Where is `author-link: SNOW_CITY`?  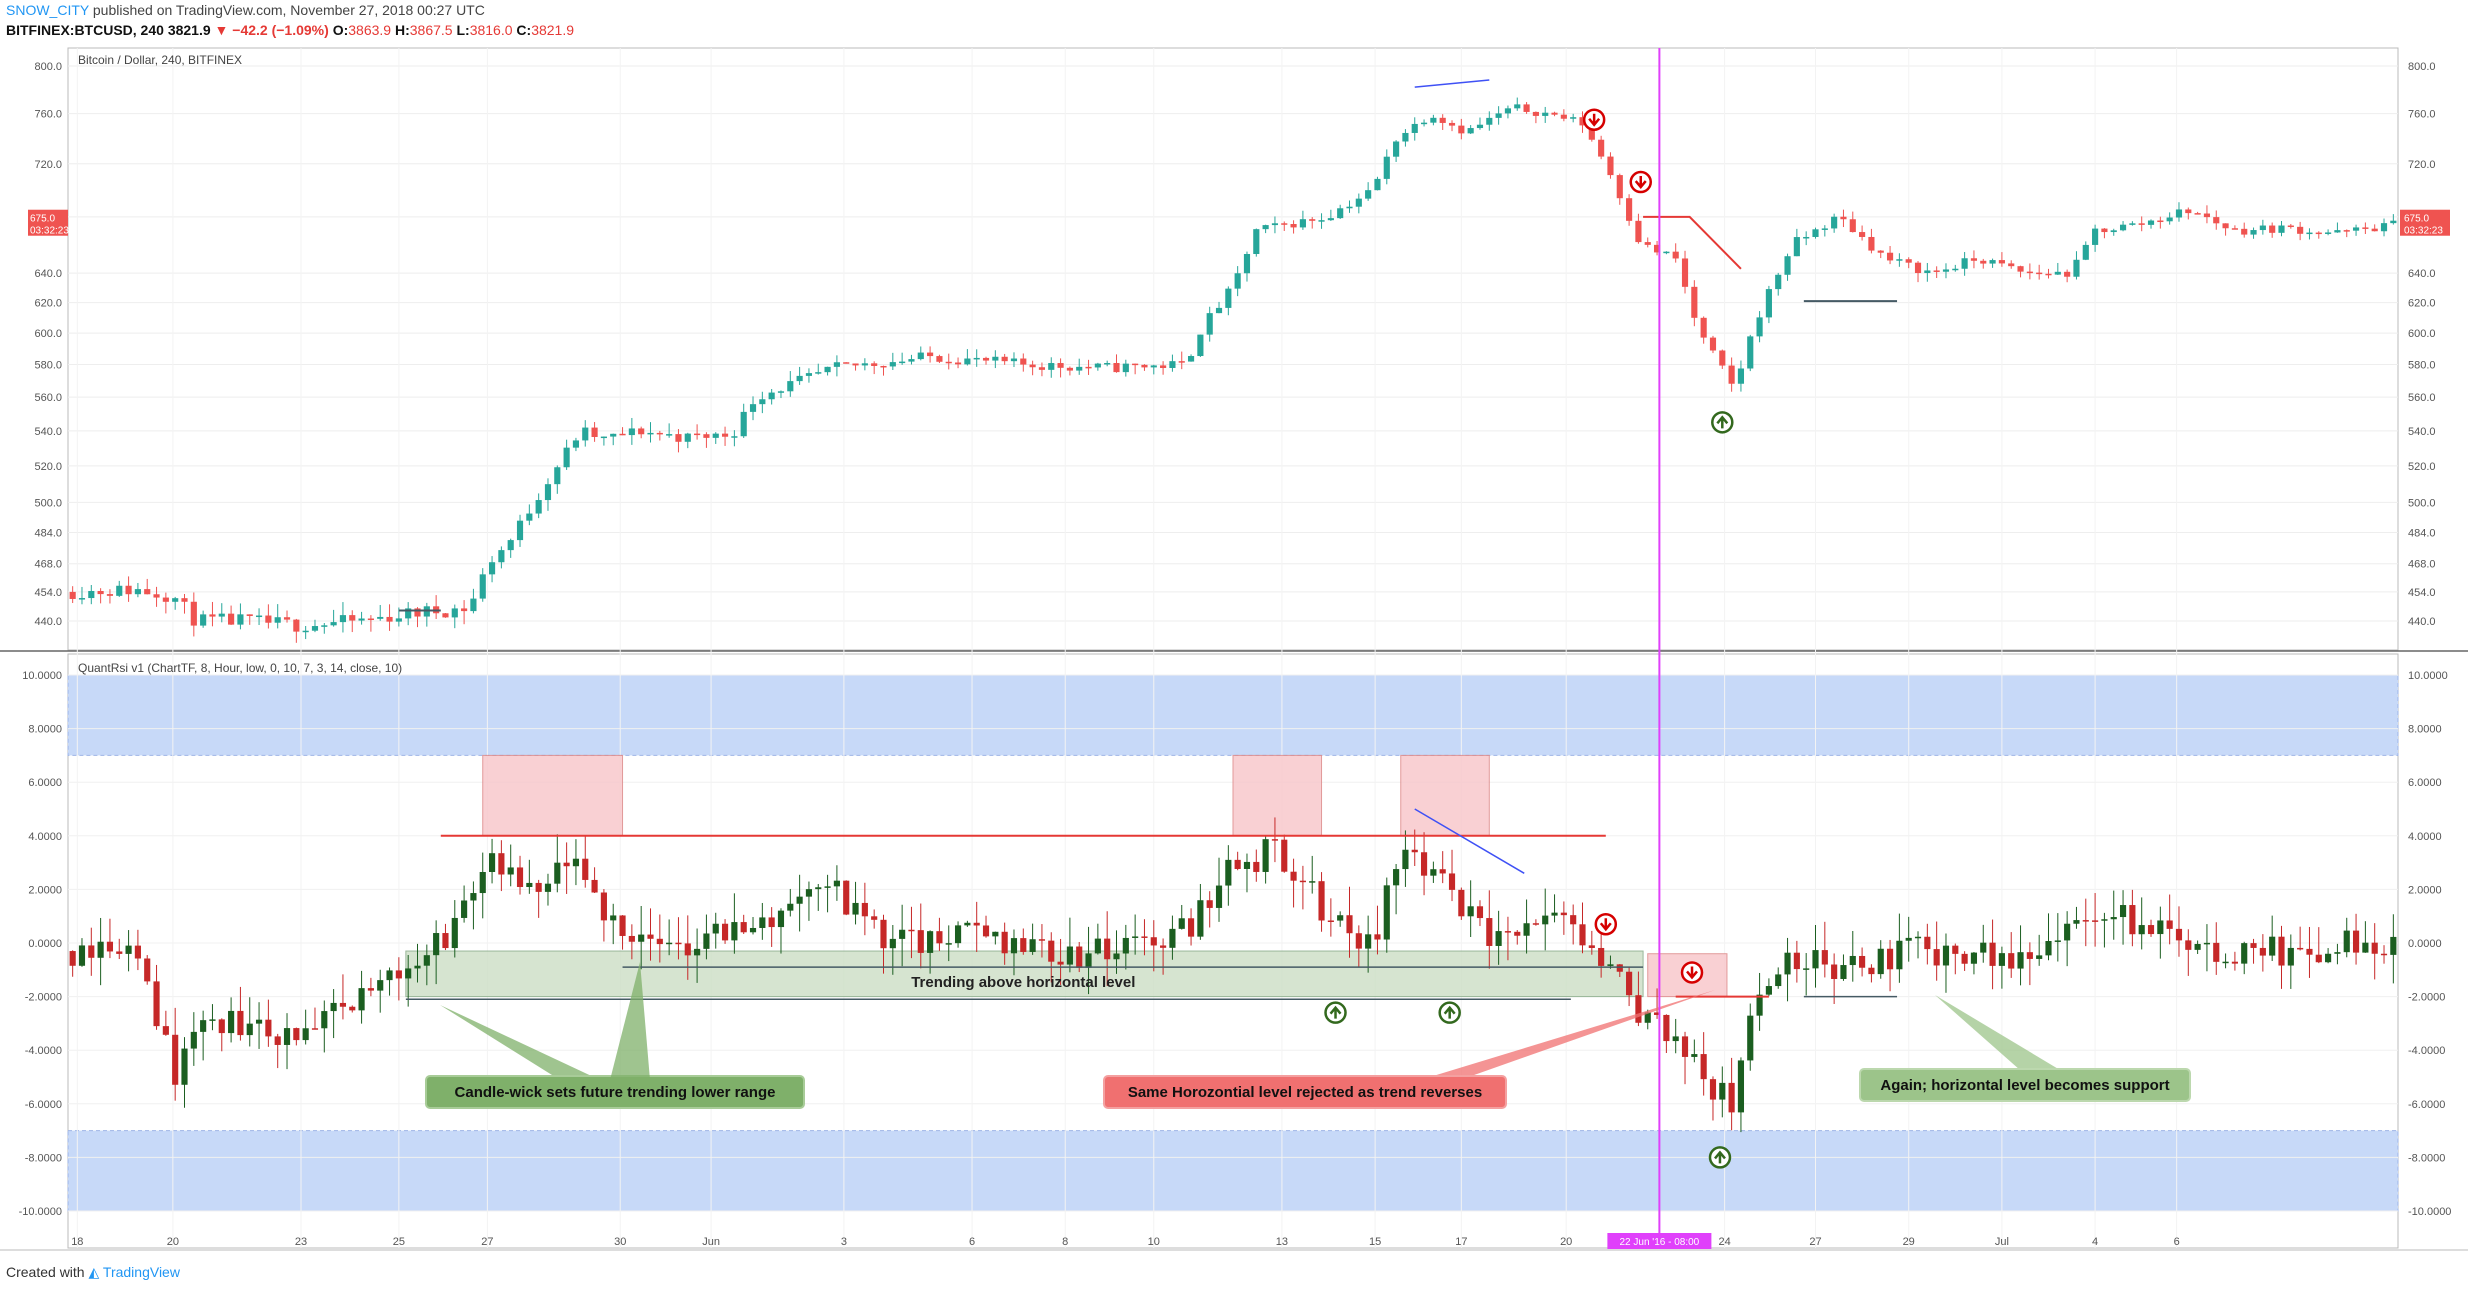
author-link: SNOW_CITY is located at coordinates (47, 10).